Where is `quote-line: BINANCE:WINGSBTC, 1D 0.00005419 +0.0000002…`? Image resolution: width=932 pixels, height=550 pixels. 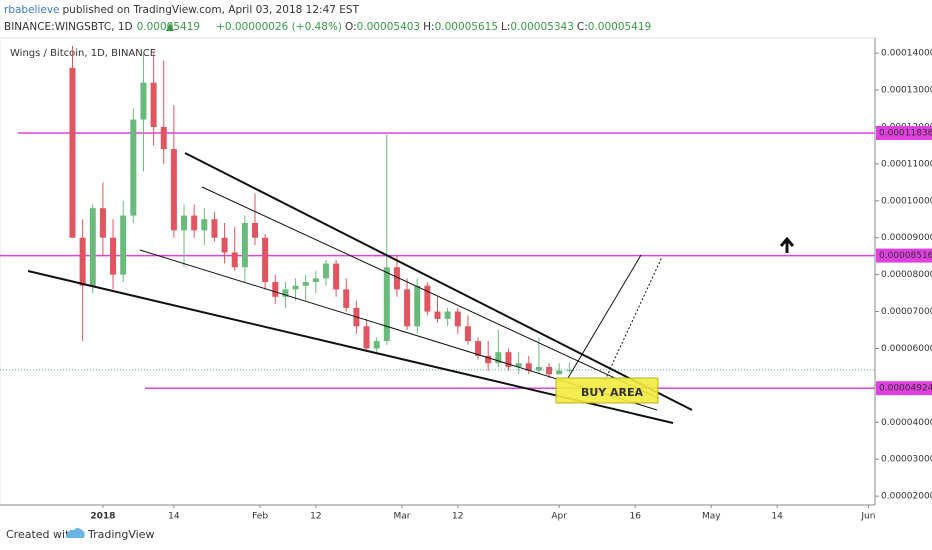 quote-line: BINANCE:WINGSBTC, 1D 0.00005419 +0.0000002… is located at coordinates (327, 27).